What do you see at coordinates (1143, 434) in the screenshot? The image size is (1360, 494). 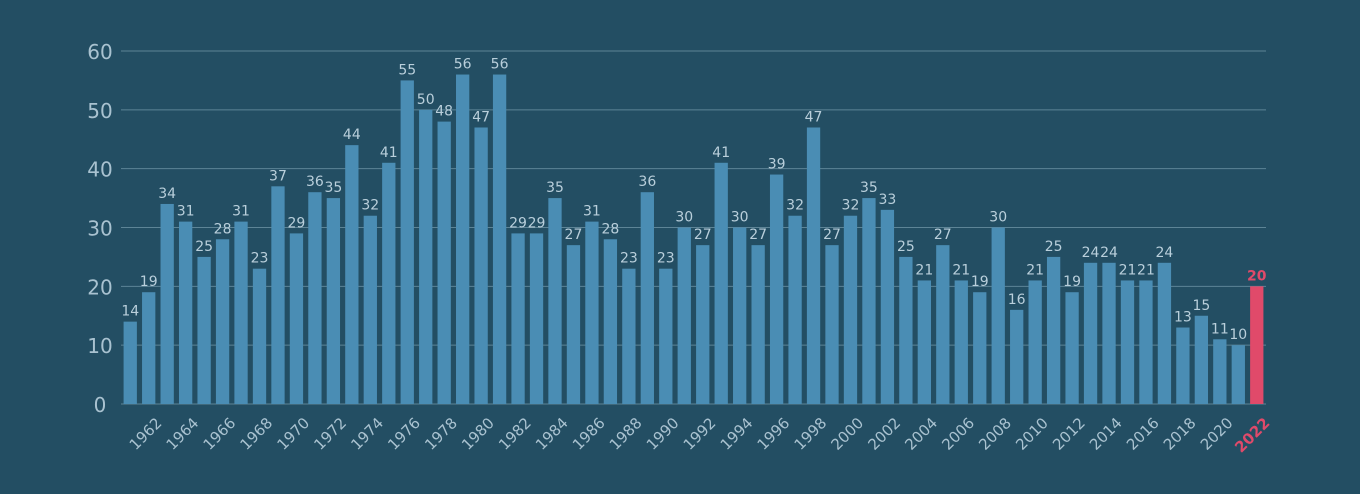 I see `x-tick-label: 2016` at bounding box center [1143, 434].